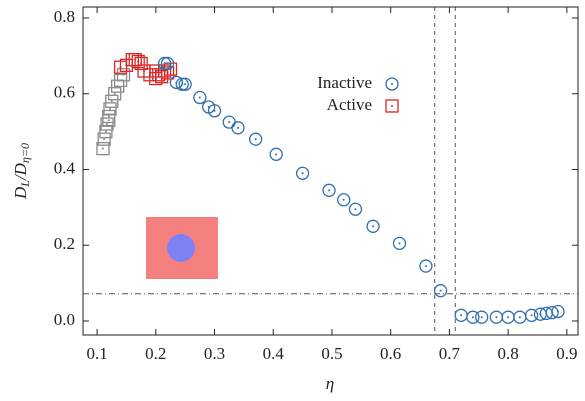 Image resolution: width=585 pixels, height=401 pixels. What do you see at coordinates (390, 353) in the screenshot?
I see `x-tick-label: 0.6` at bounding box center [390, 353].